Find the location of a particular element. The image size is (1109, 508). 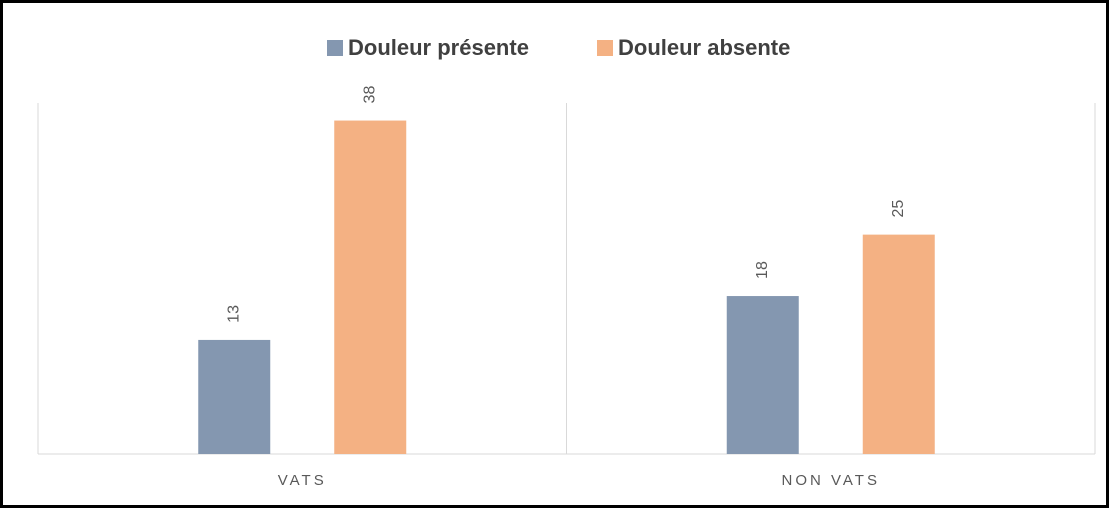

data-label: 38 is located at coordinates (369, 95).